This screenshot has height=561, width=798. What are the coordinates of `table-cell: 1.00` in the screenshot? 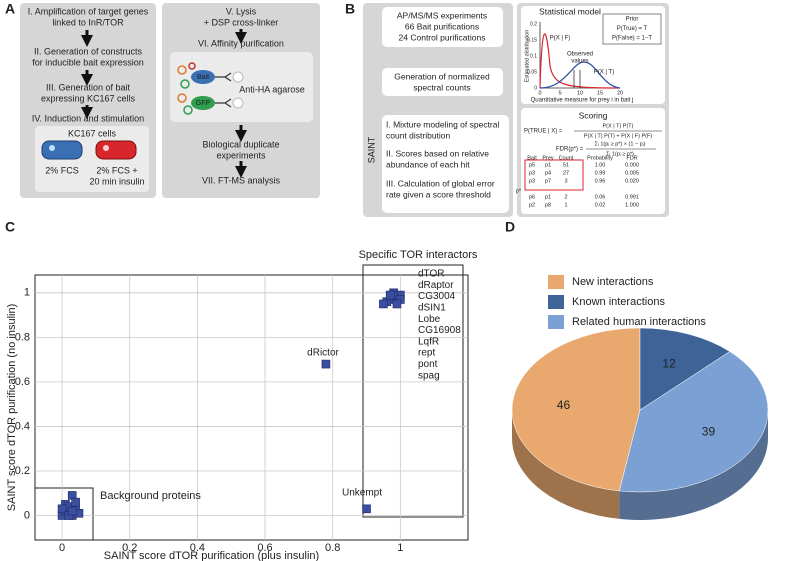 It's located at (600, 165).